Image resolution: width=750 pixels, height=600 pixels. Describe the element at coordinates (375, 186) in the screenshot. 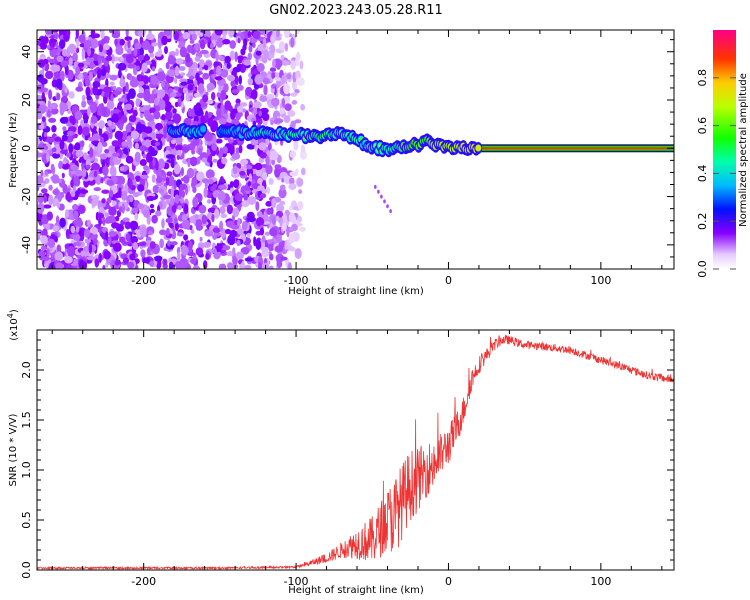

I see `signal-streak` at that location.